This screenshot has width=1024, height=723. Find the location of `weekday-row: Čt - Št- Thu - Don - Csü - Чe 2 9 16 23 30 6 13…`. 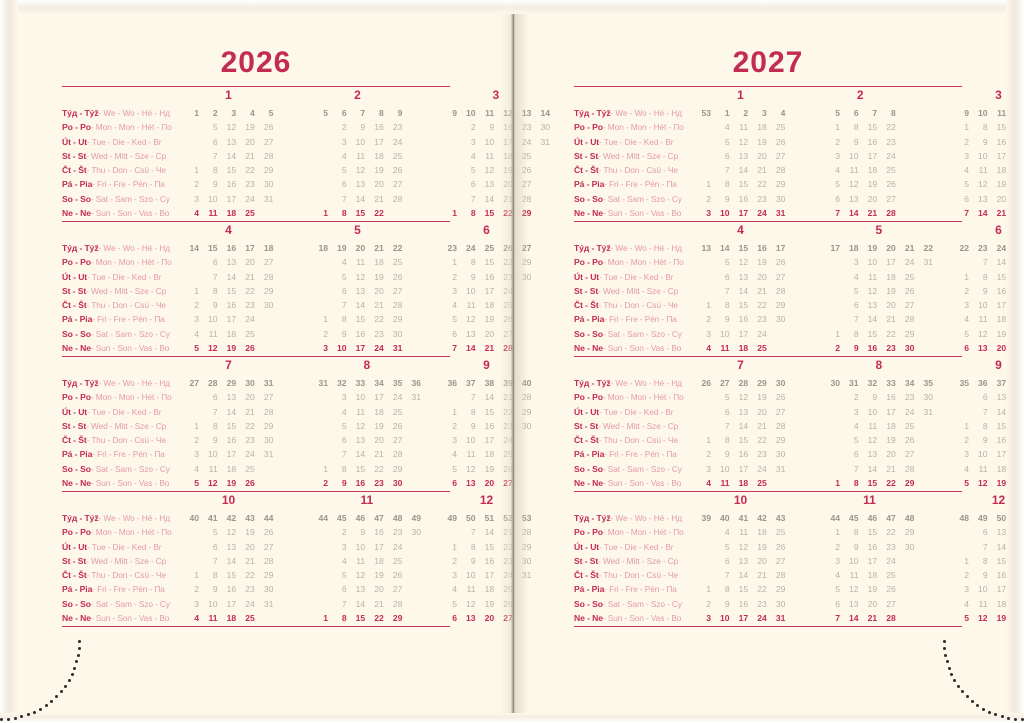

weekday-row: Čt - Št- Thu - Don - Csü - Чe 2 9 16 23 30 6 13… is located at coordinates (287, 440).